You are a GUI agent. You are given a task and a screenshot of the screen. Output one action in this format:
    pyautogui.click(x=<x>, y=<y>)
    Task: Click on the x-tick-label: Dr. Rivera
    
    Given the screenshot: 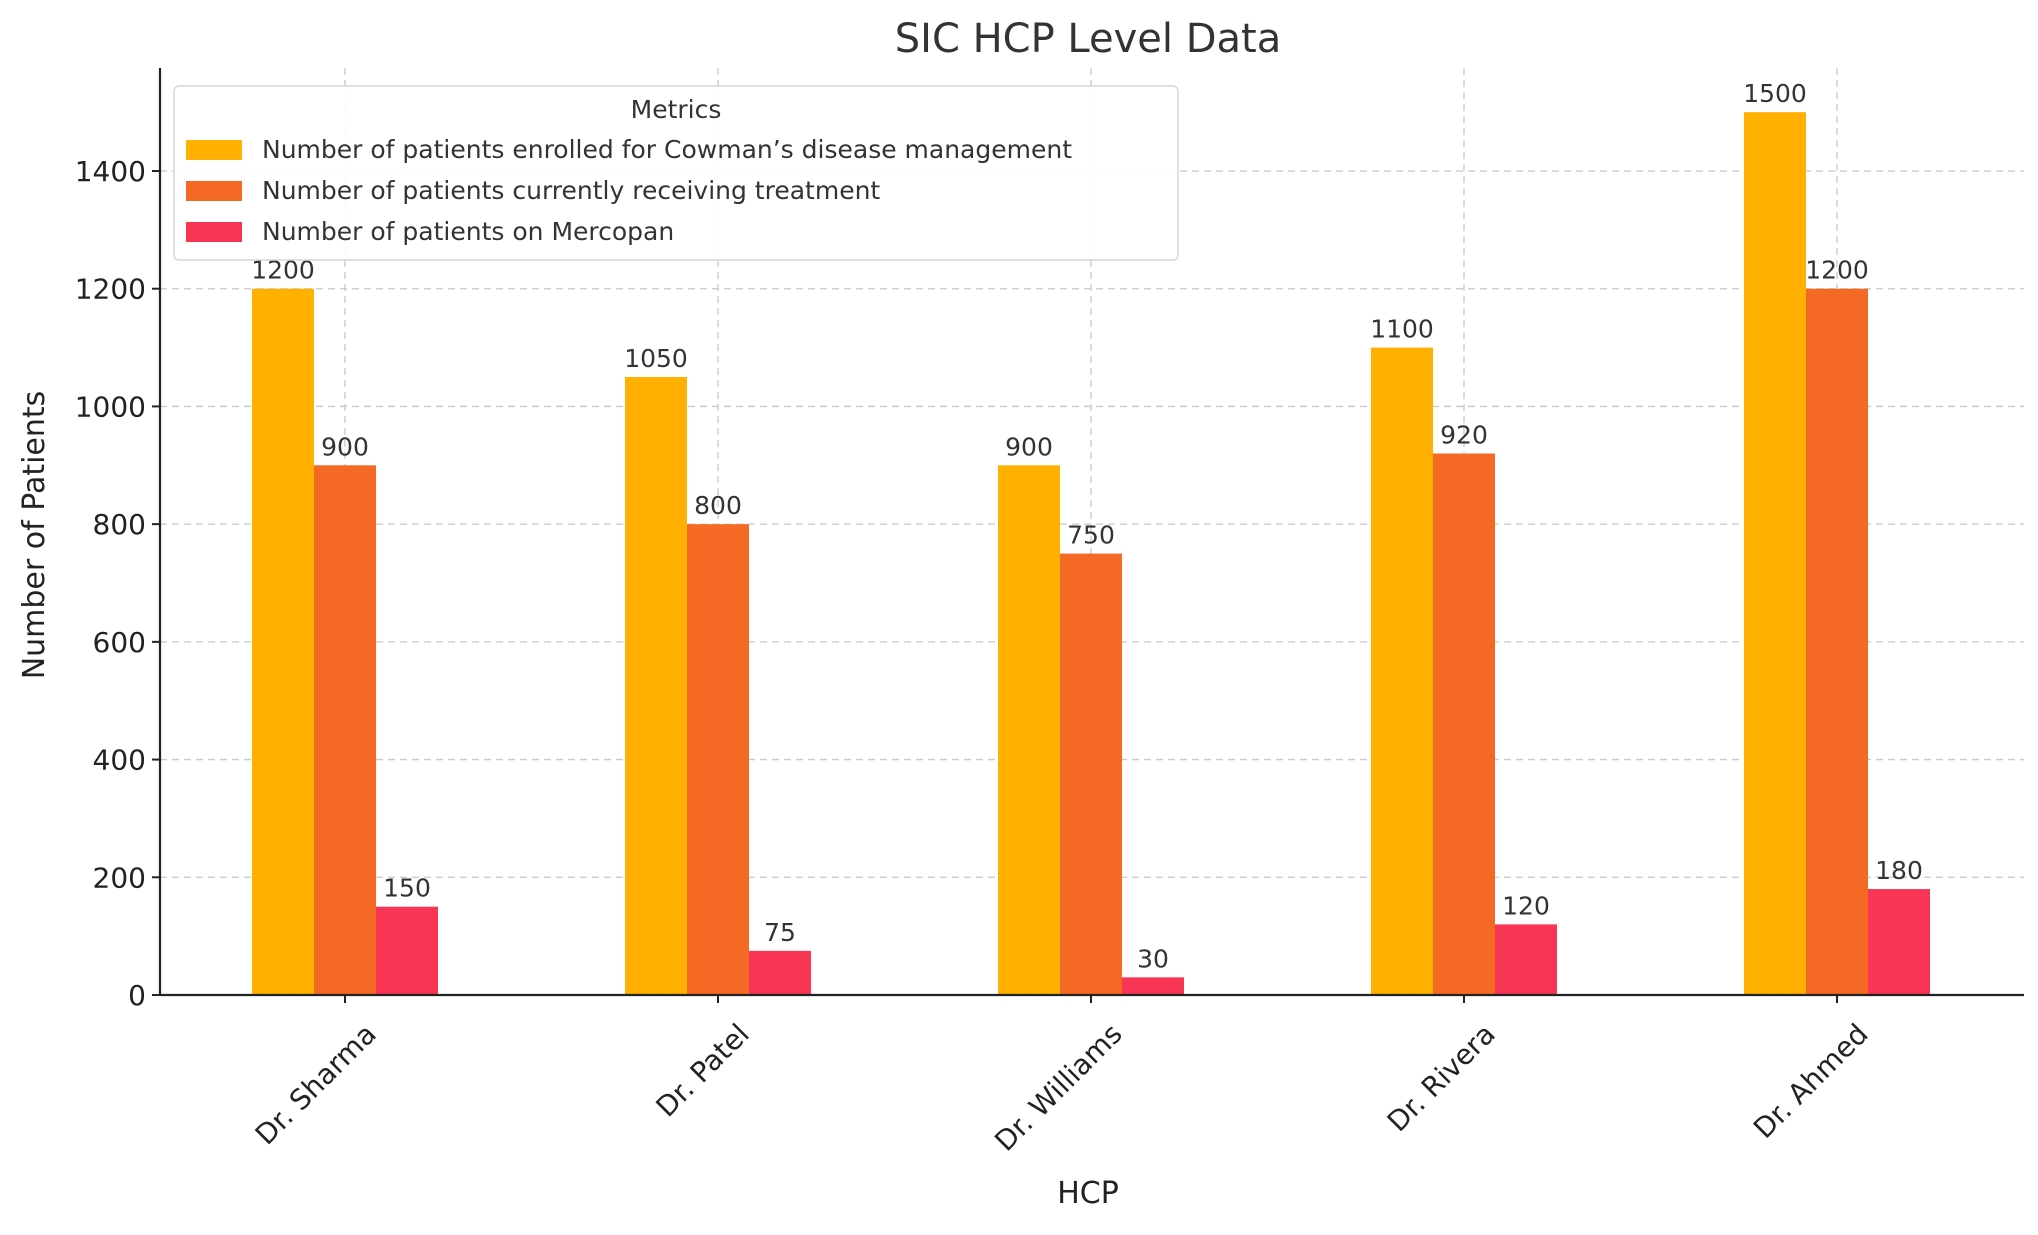 What is the action you would take?
    pyautogui.click(x=1441, y=1077)
    